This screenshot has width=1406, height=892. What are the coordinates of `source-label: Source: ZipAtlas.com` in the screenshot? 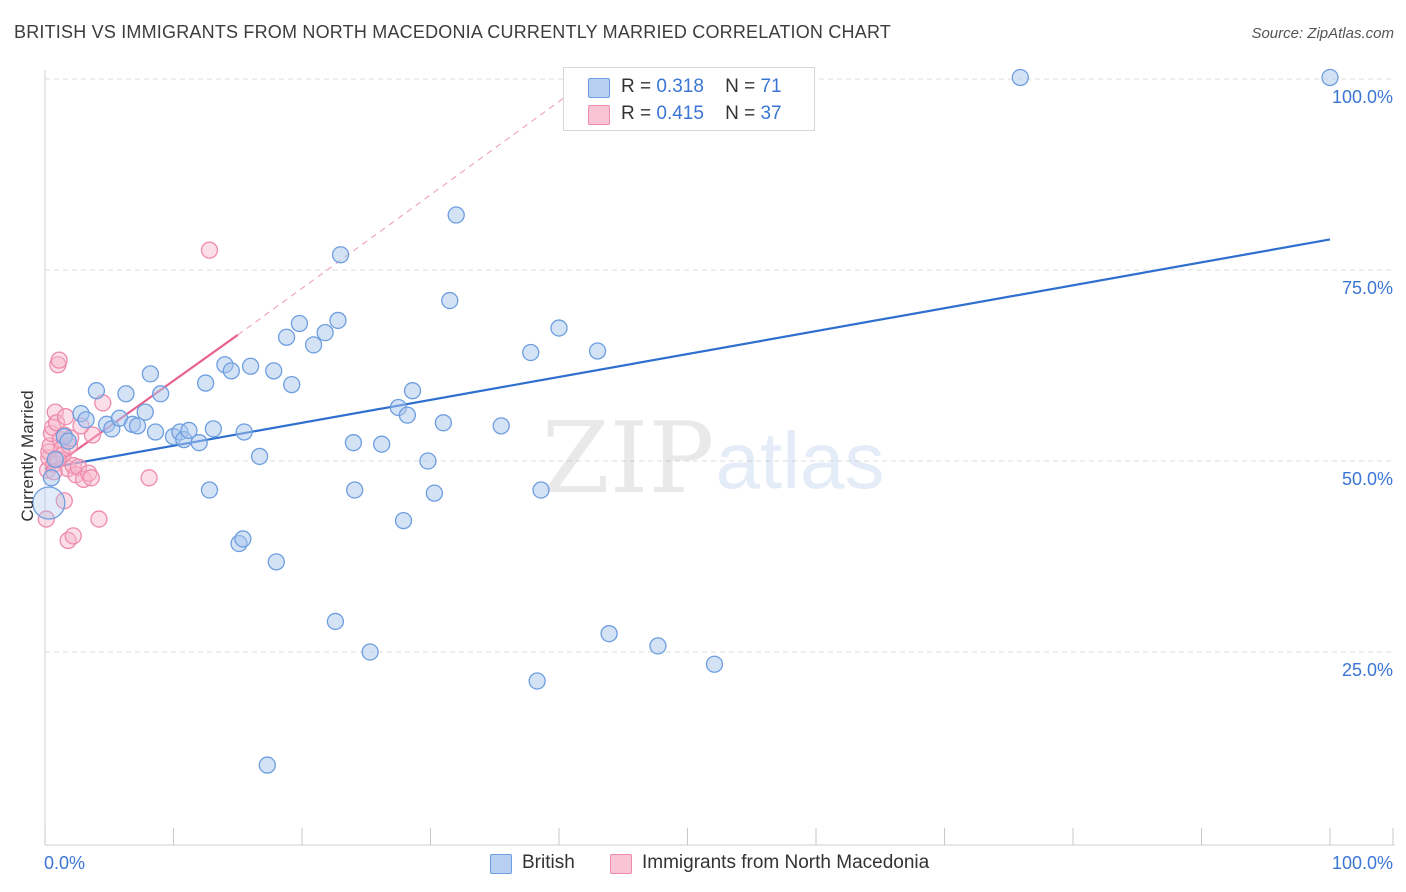 It's located at (1322, 33).